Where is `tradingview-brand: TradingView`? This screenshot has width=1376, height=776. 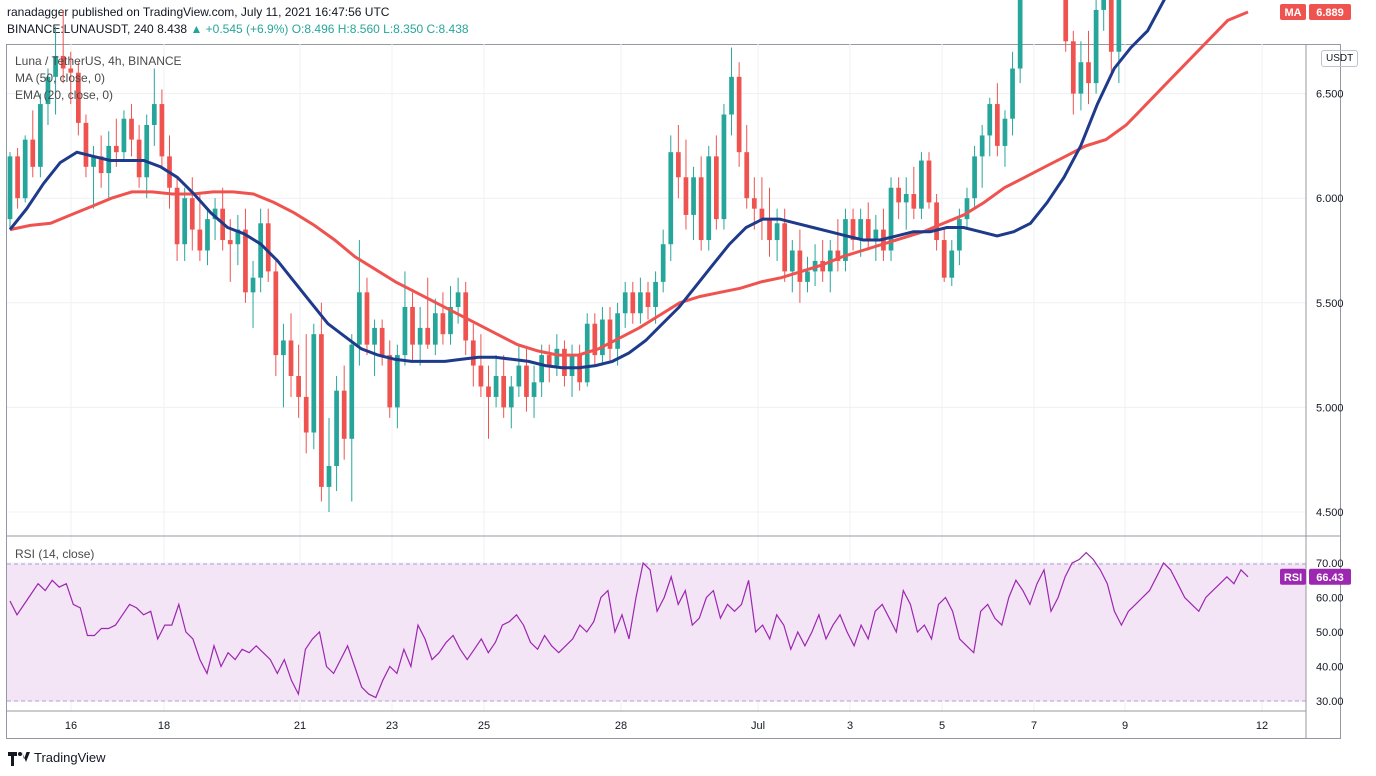
tradingview-brand: TradingView is located at coordinates (70, 757).